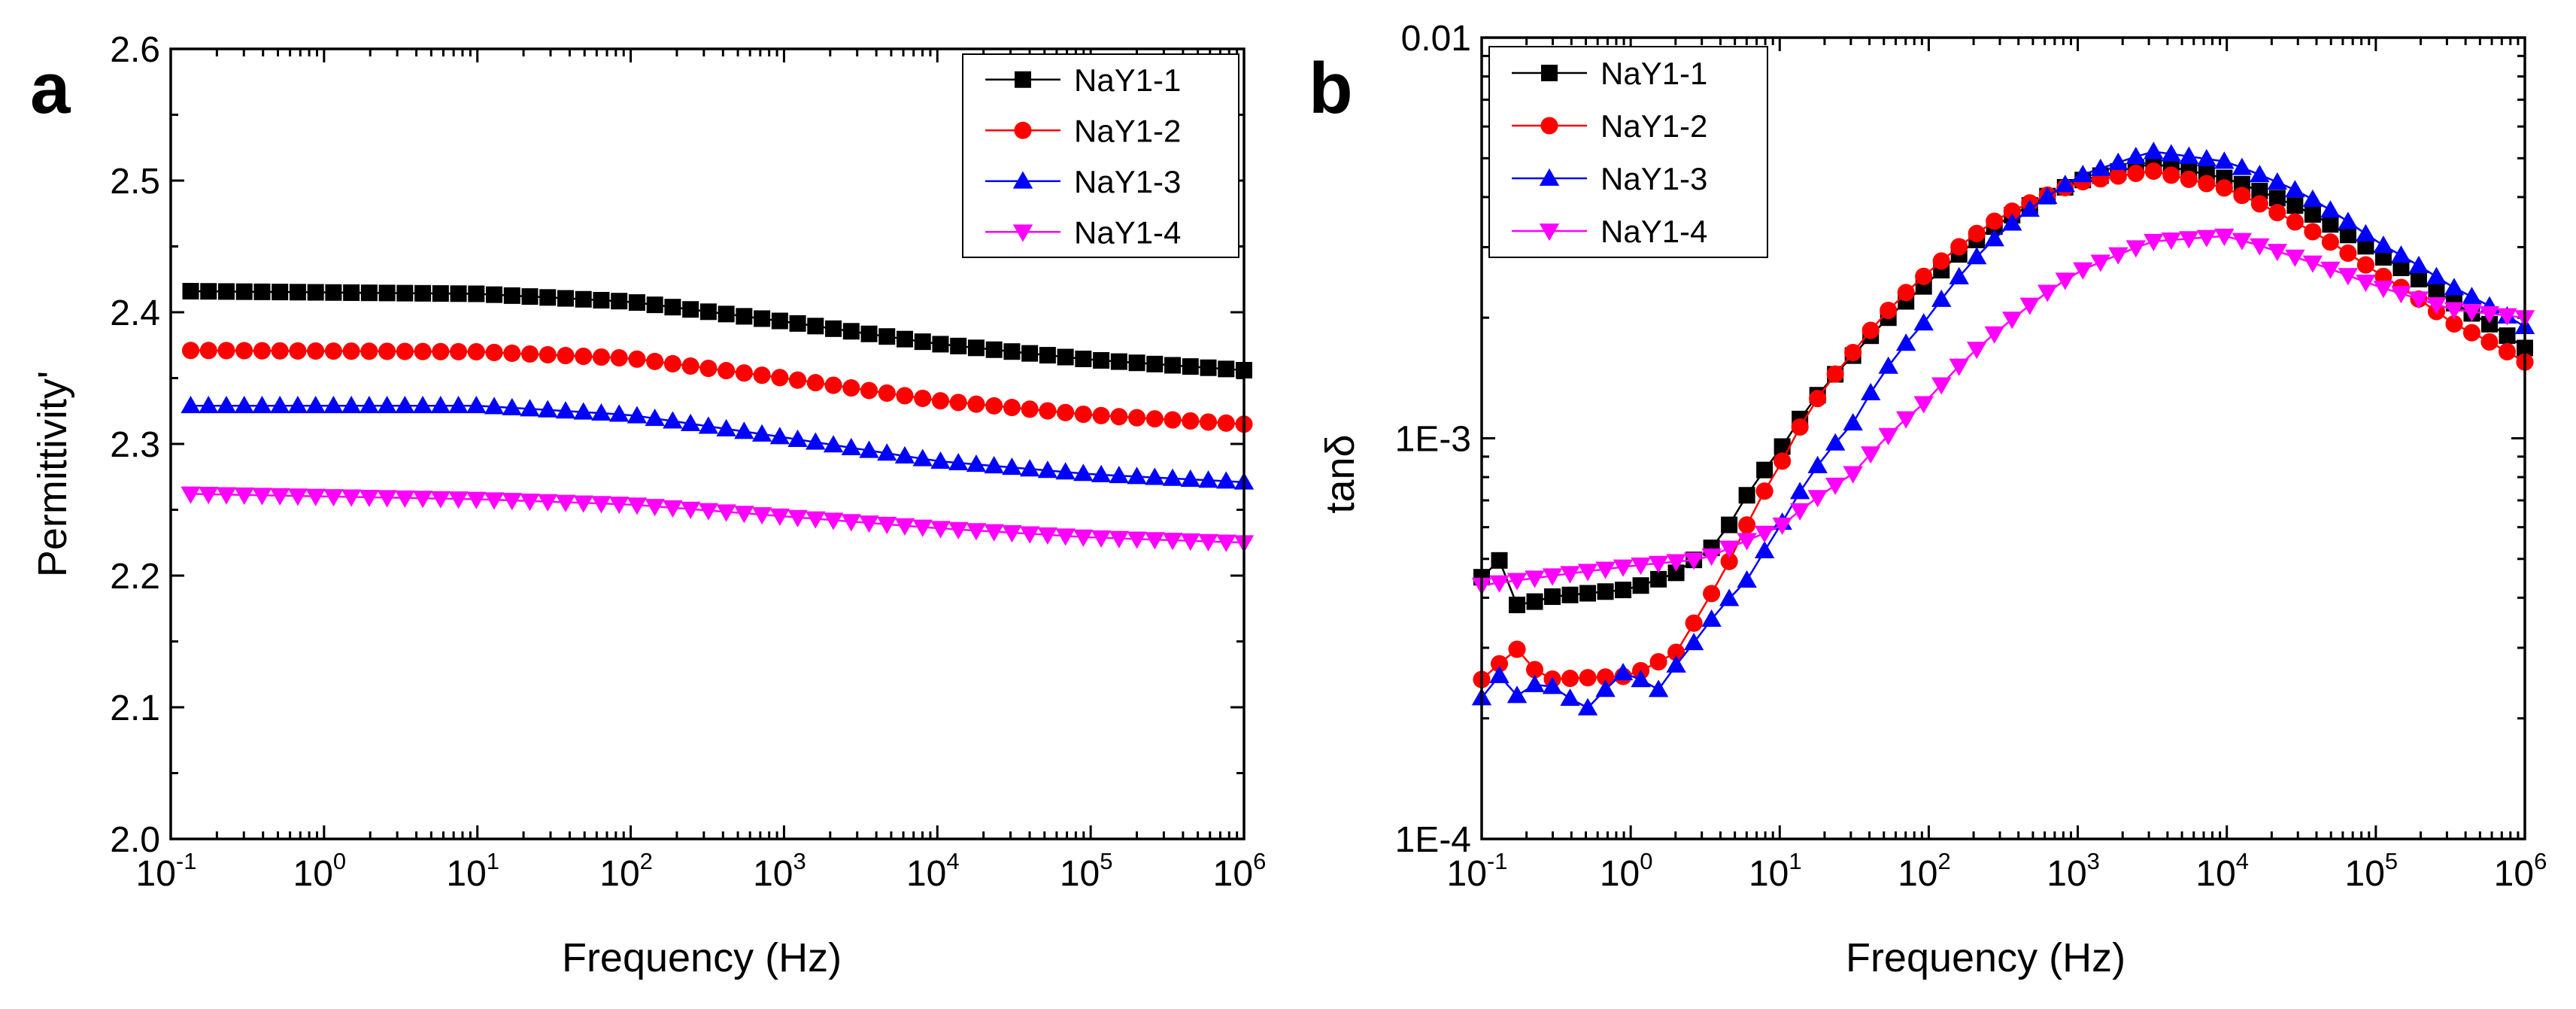  I want to click on legend-item-b: NaY1-4, so click(1609, 231).